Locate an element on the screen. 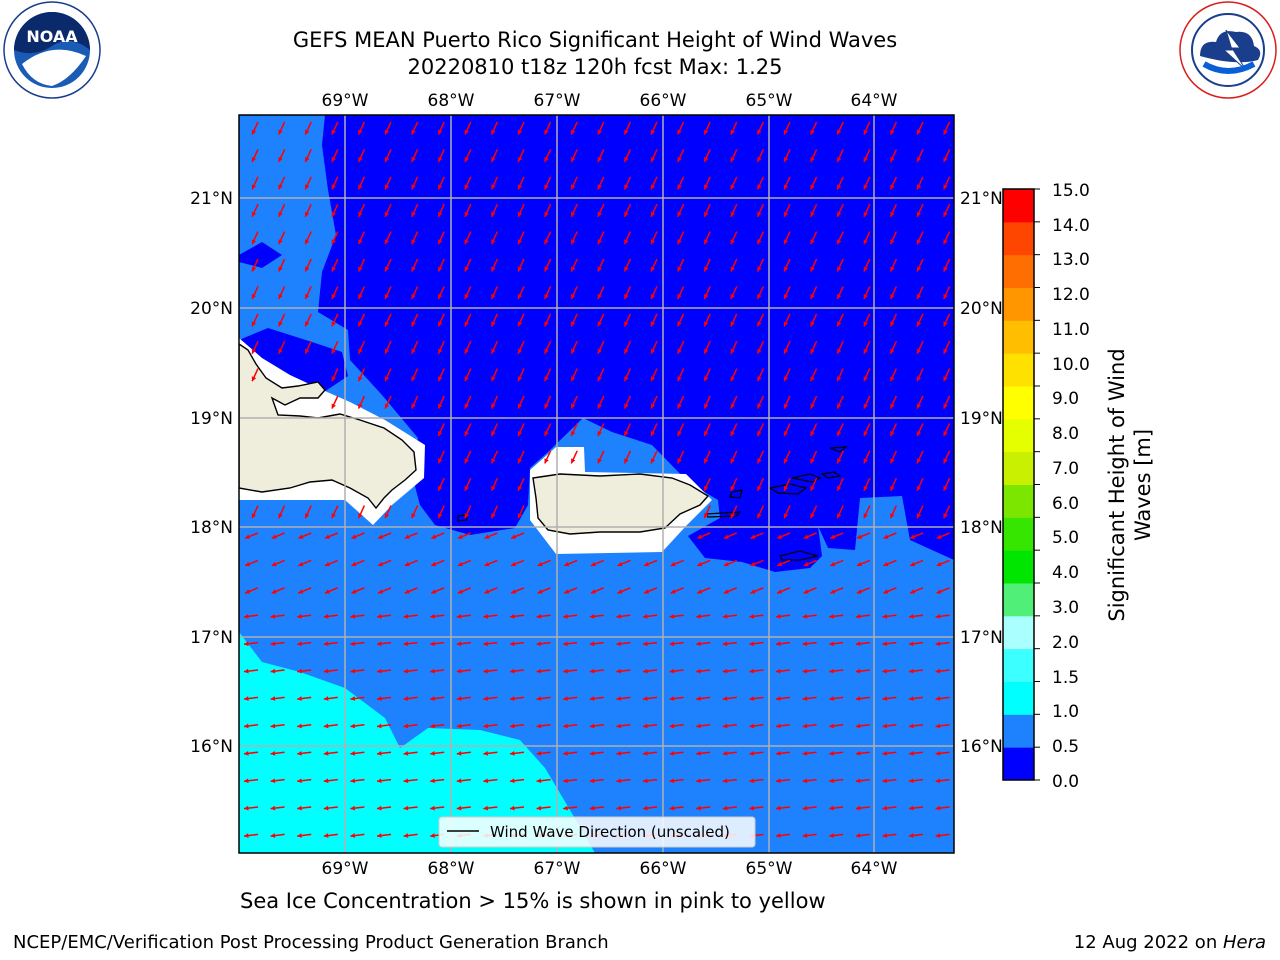  hispaniola-land is located at coordinates (328, 426).